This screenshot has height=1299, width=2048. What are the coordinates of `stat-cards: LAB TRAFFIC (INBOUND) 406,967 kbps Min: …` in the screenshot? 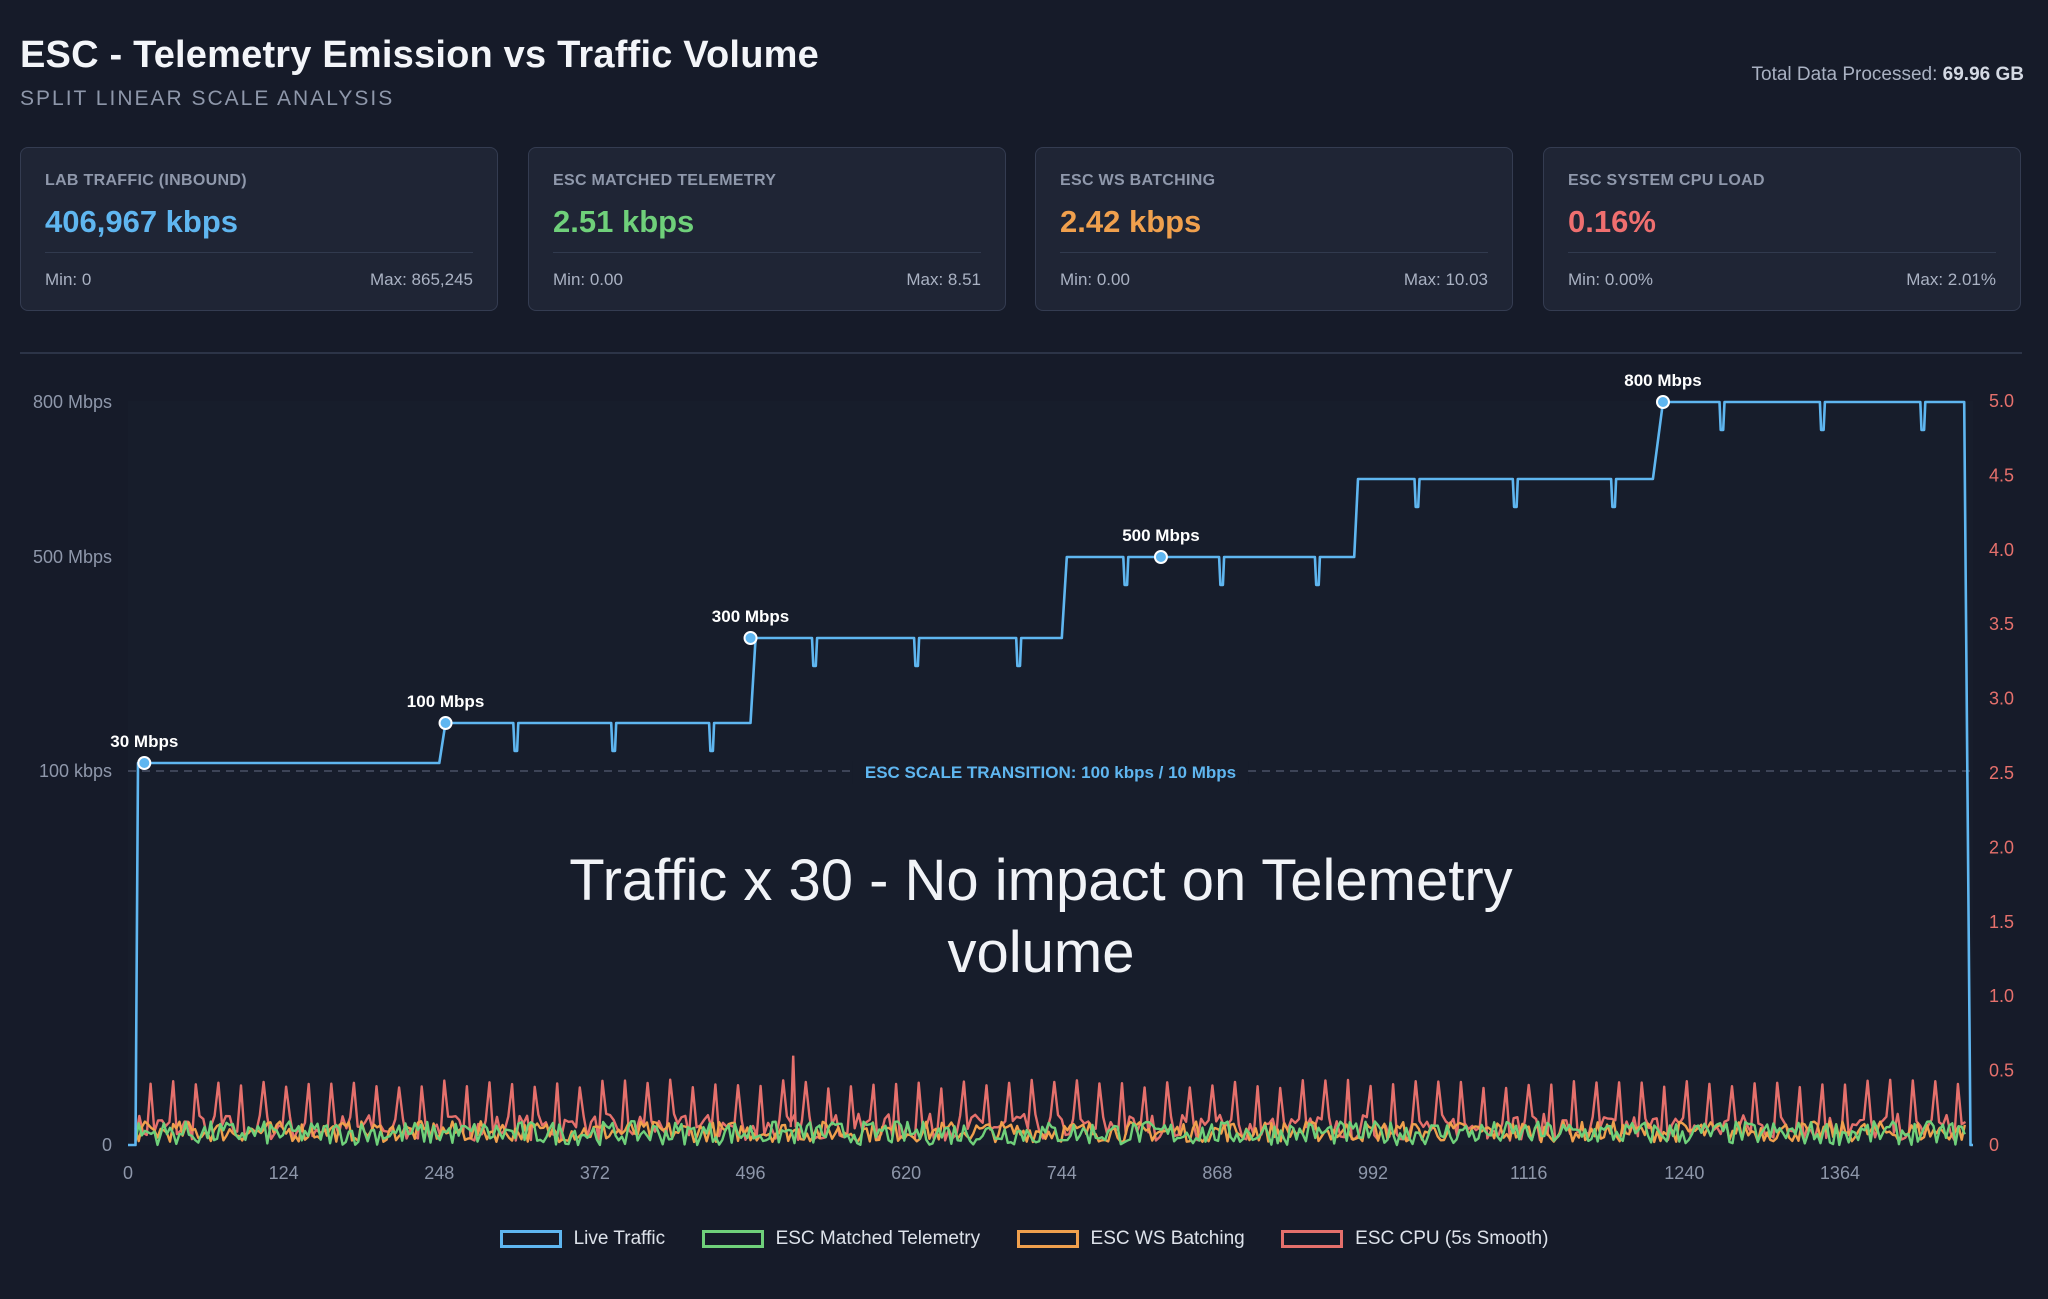 It's located at (1021, 230).